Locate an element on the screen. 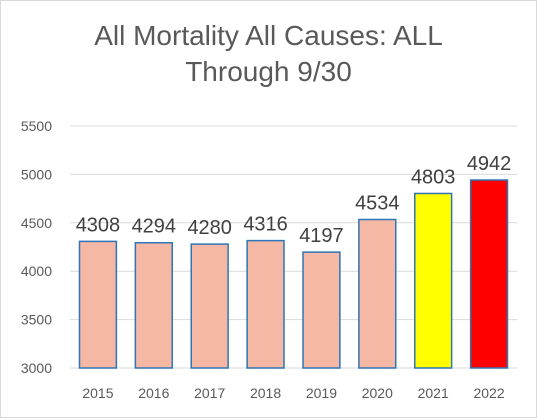  y-tick-label: 4000 is located at coordinates (36, 271).